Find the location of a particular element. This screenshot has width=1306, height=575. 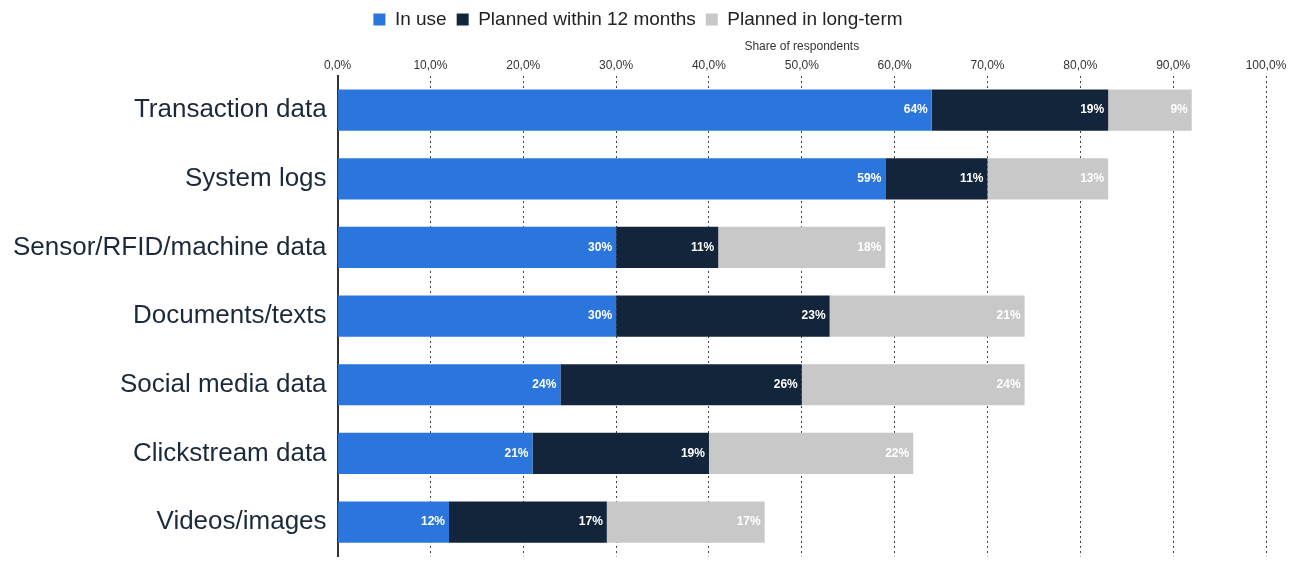

y-tick-label: Videos/images is located at coordinates (241, 520).